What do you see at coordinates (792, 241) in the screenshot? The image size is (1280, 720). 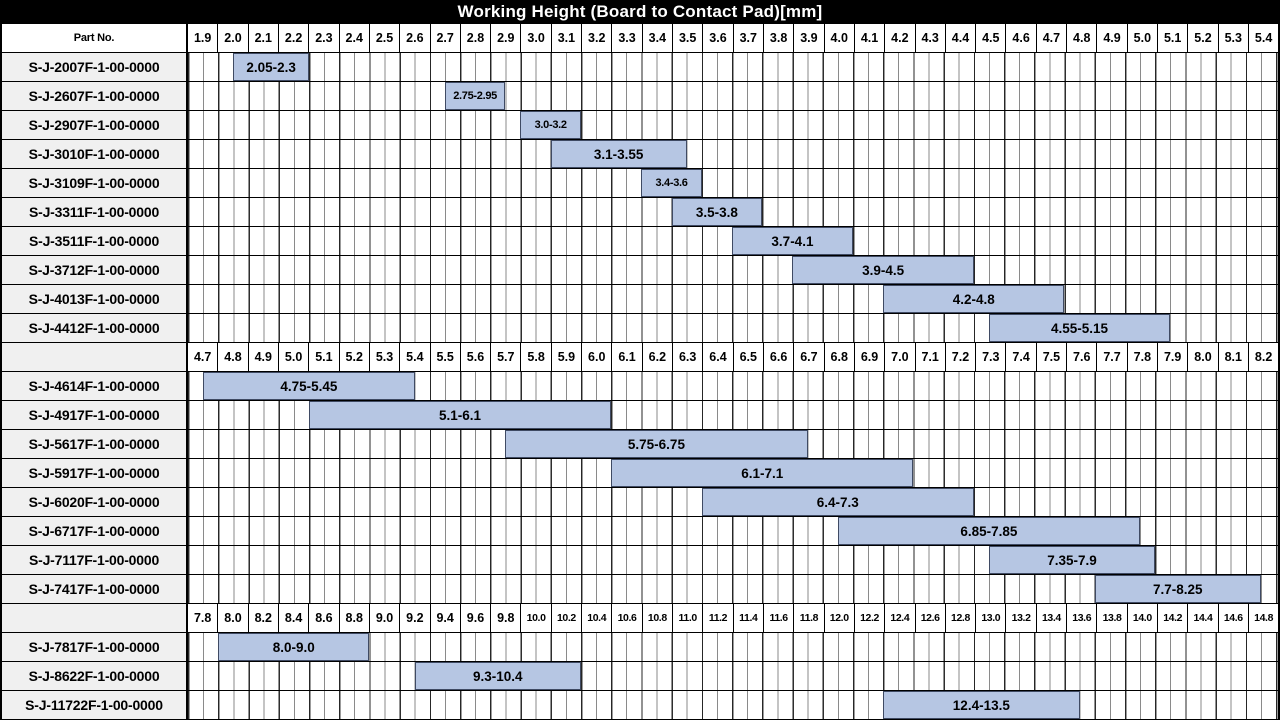 I see `range-bar: 3.7-4.1` at bounding box center [792, 241].